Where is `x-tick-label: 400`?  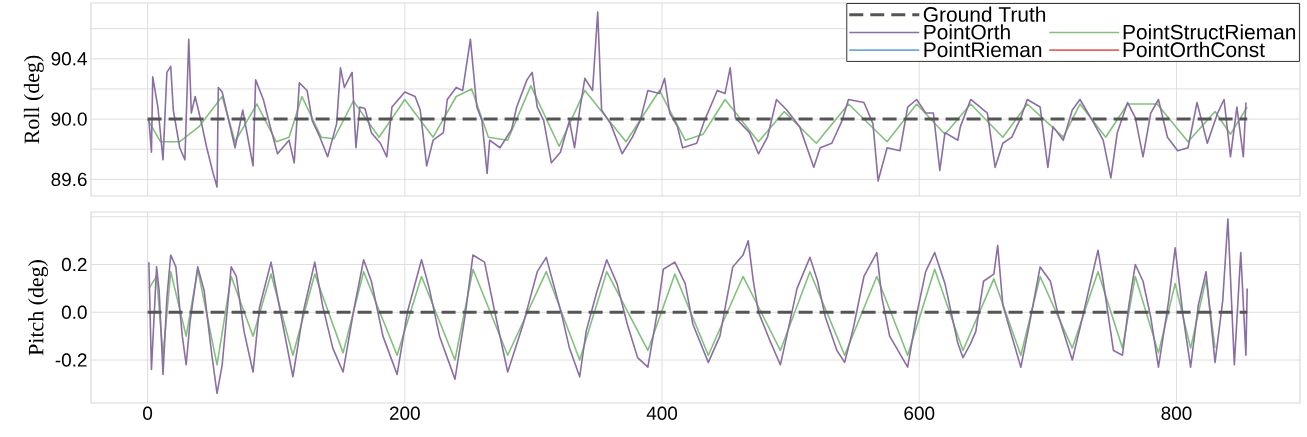
x-tick-label: 400 is located at coordinates (662, 413).